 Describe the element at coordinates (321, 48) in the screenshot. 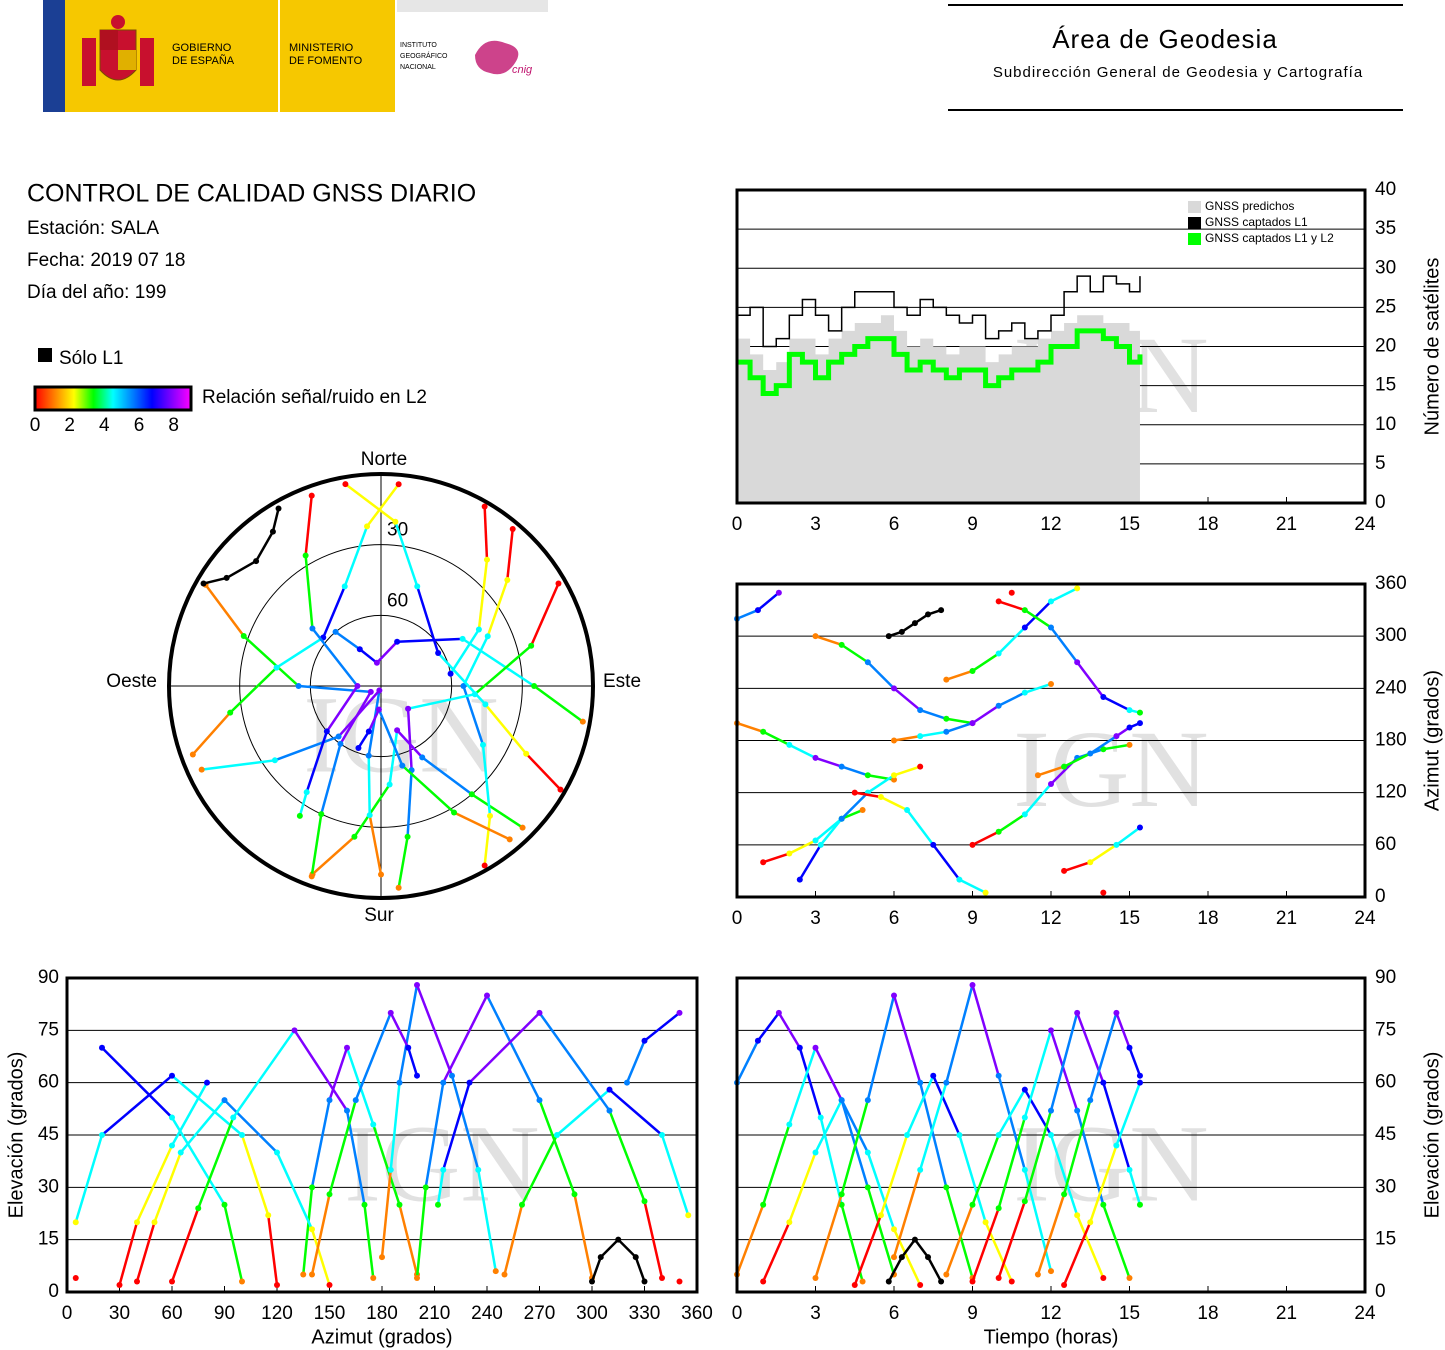

I see `ministry-name: MINISTERIO` at that location.